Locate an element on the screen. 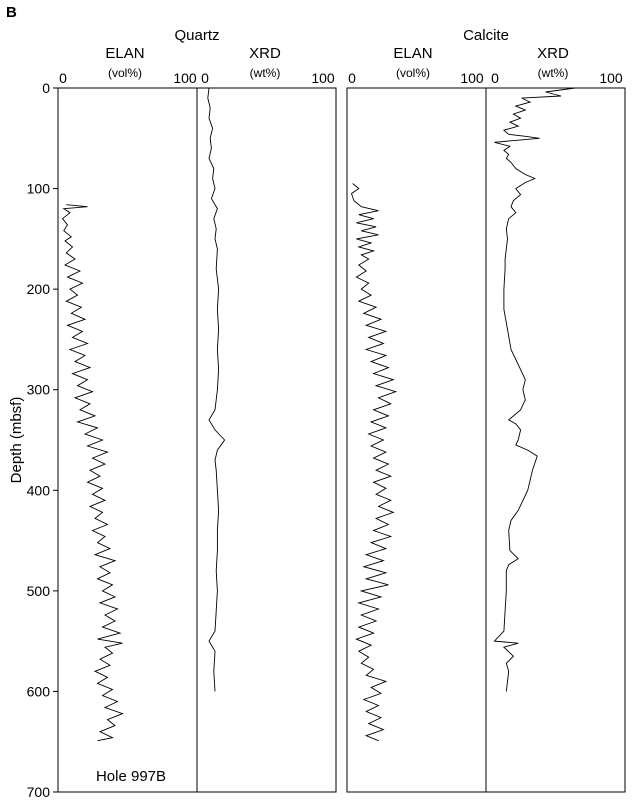  track-name-quartz-elan: ELAN is located at coordinates (124, 53).